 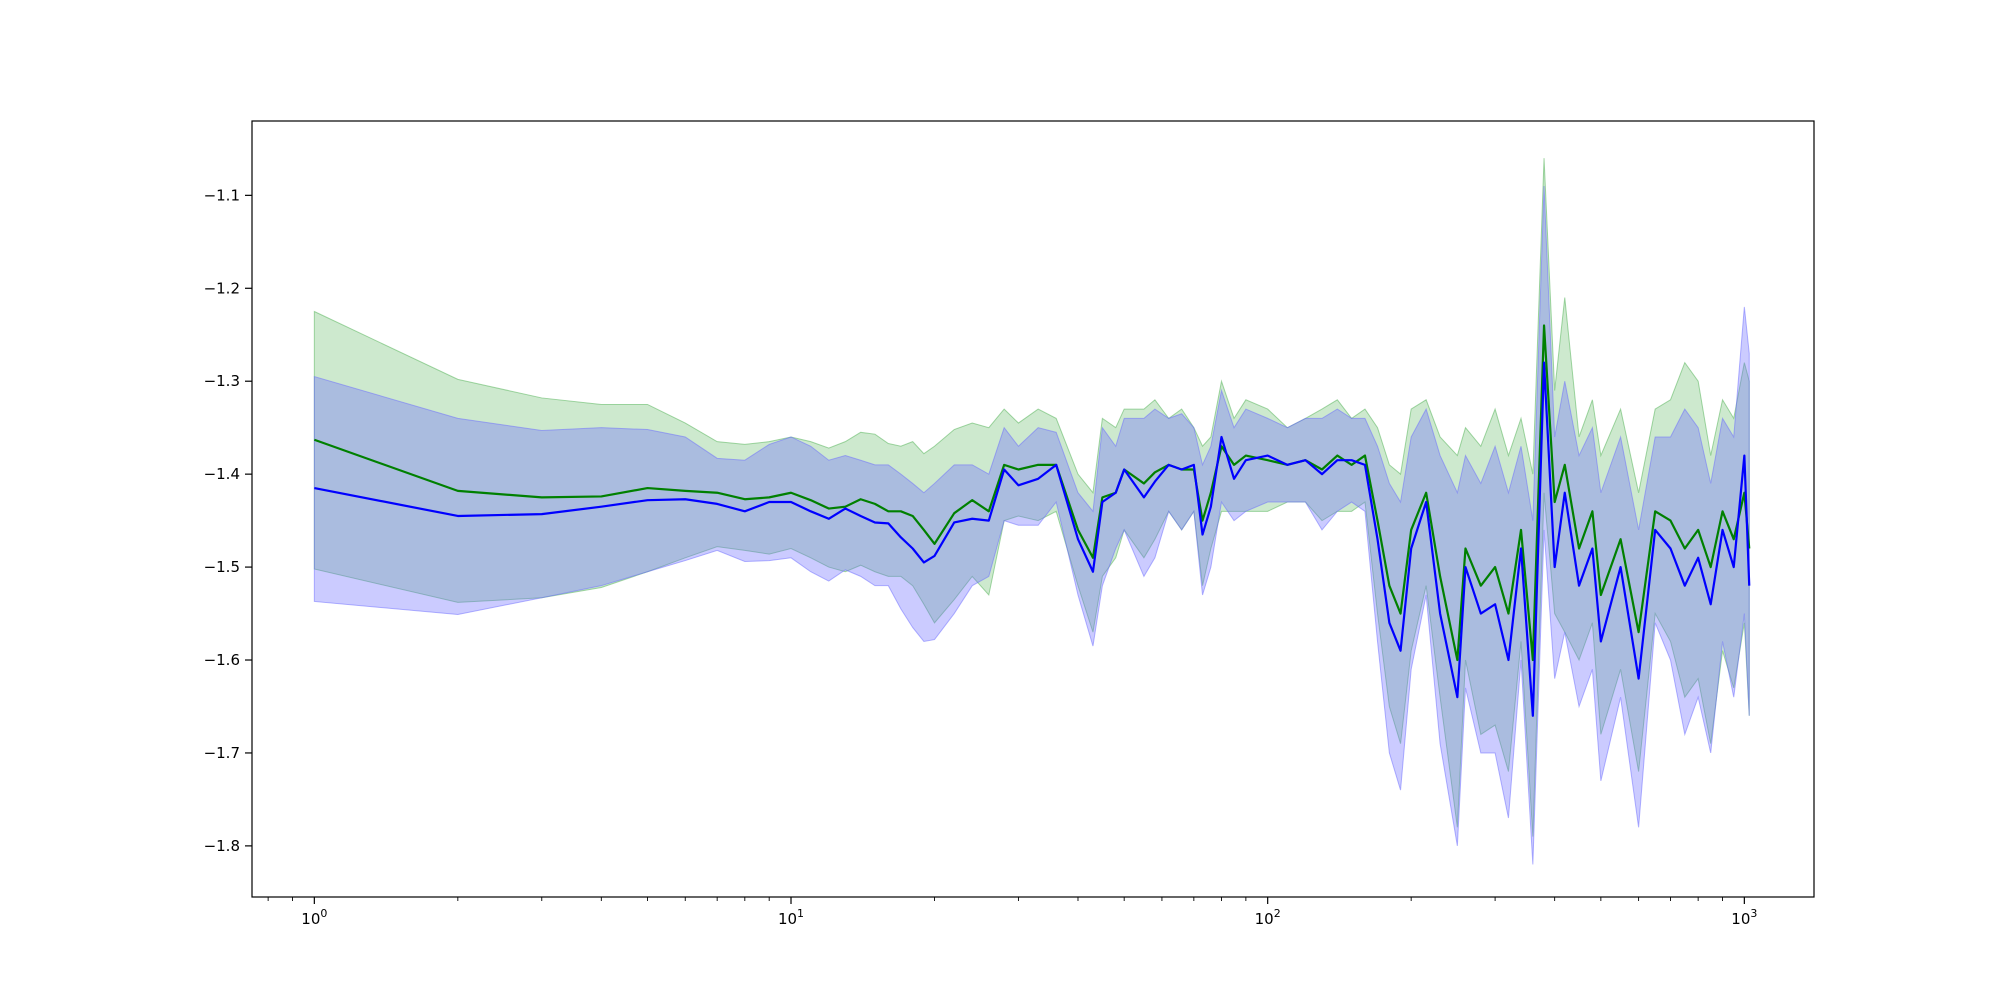 I want to click on y-axis: −1.1 −1.2 −1.3 −1.4 −1.5 −1.6 −1.7 −1.8, so click(x=228, y=520).